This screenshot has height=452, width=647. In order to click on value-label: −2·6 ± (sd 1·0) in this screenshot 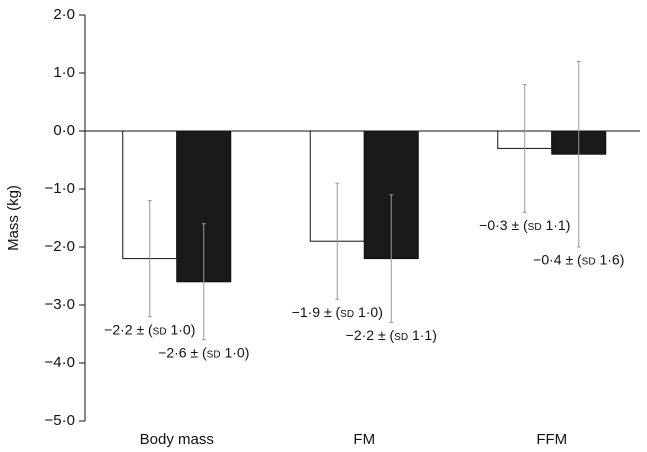, I will do `click(203, 353)`.